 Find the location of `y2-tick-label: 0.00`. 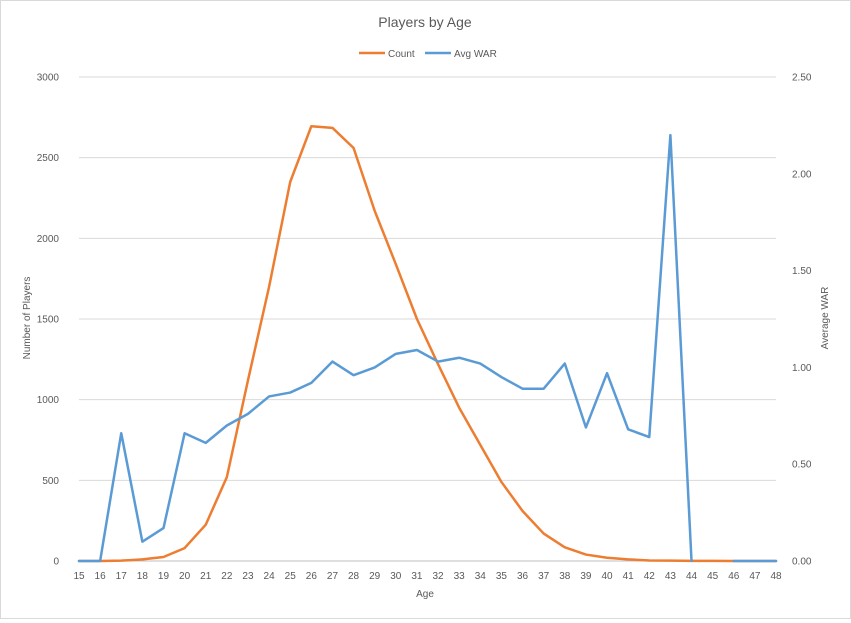

y2-tick-label: 0.00 is located at coordinates (802, 562).